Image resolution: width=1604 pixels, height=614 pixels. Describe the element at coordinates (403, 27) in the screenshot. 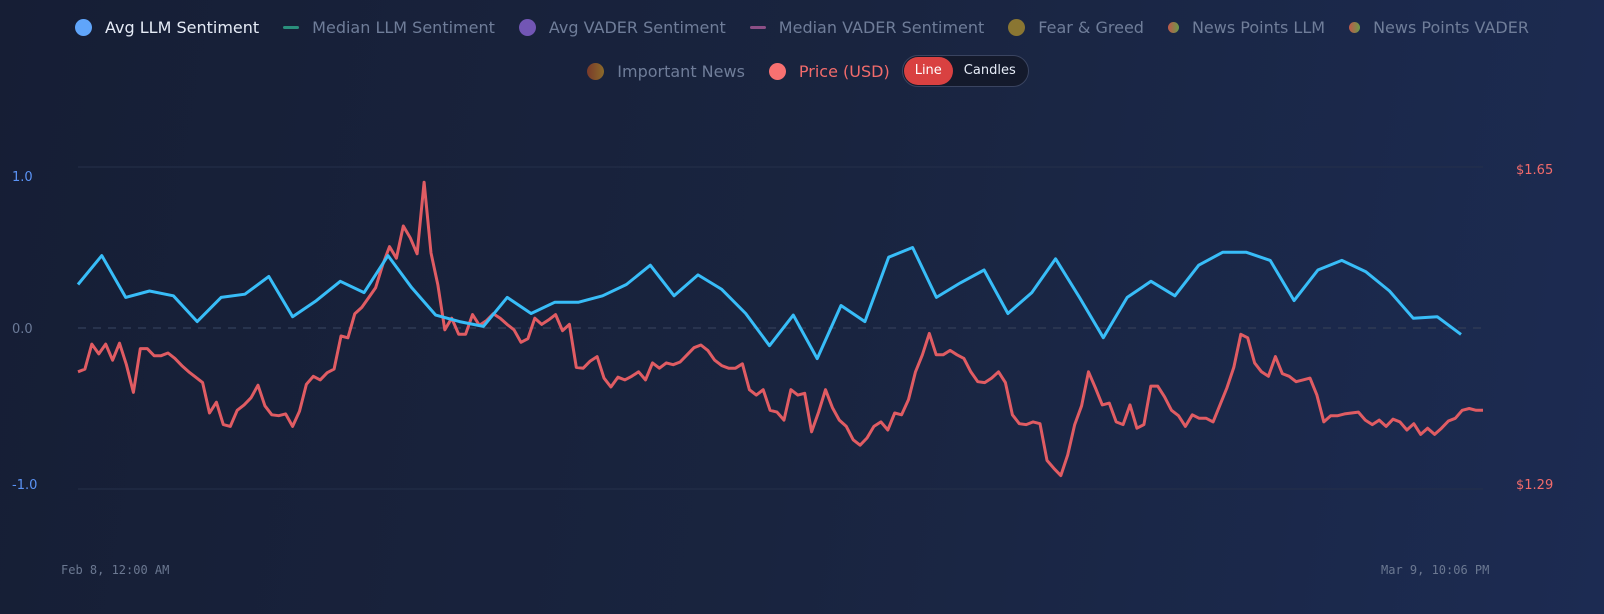

I see `legend-label: Median LLM Sentiment` at that location.